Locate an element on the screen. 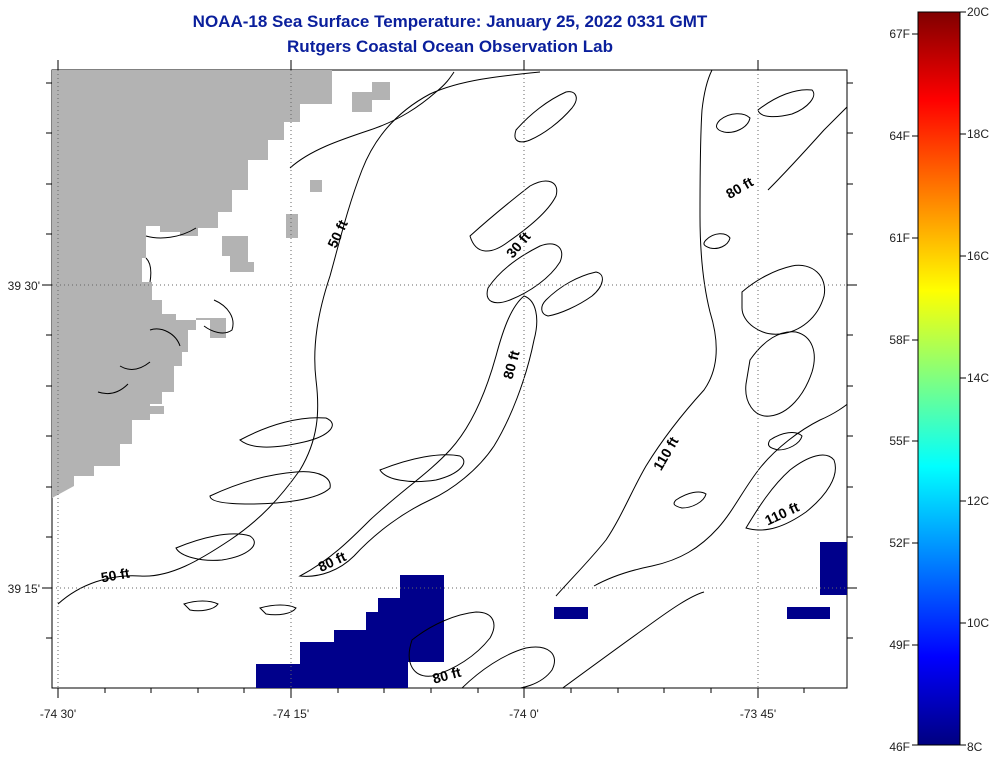 The width and height of the screenshot is (992, 761). colorbar-c-label: 20C is located at coordinates (978, 12).